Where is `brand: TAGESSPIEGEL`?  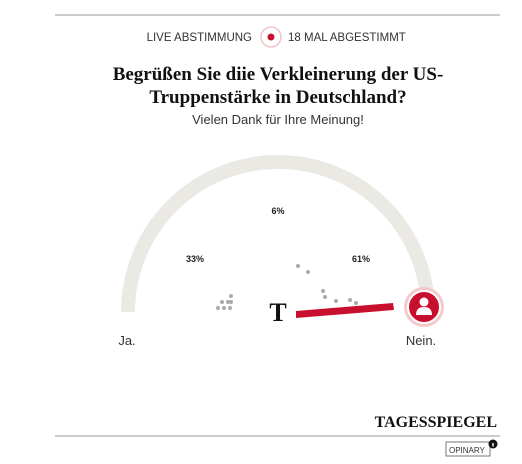
brand: TAGESSPIEGEL is located at coordinates (436, 422).